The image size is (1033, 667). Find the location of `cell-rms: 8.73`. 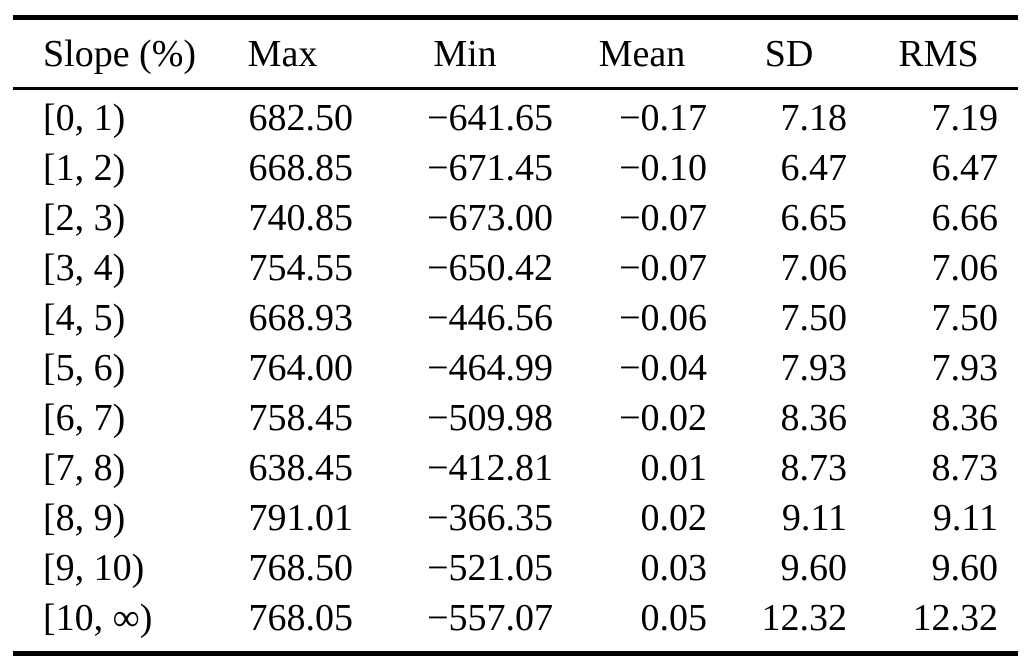

cell-rms: 8.73 is located at coordinates (965, 468).